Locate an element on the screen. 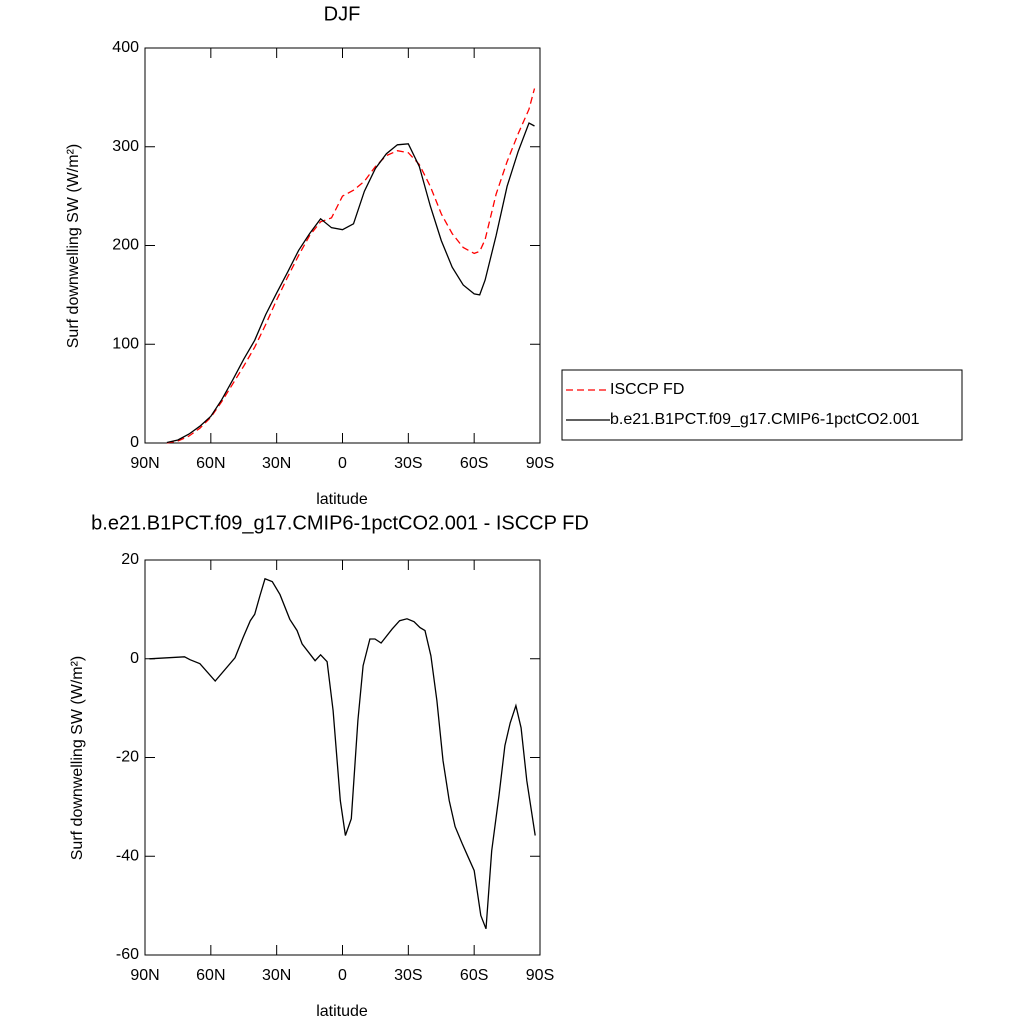  chart-title: DJF is located at coordinates (342, 14).